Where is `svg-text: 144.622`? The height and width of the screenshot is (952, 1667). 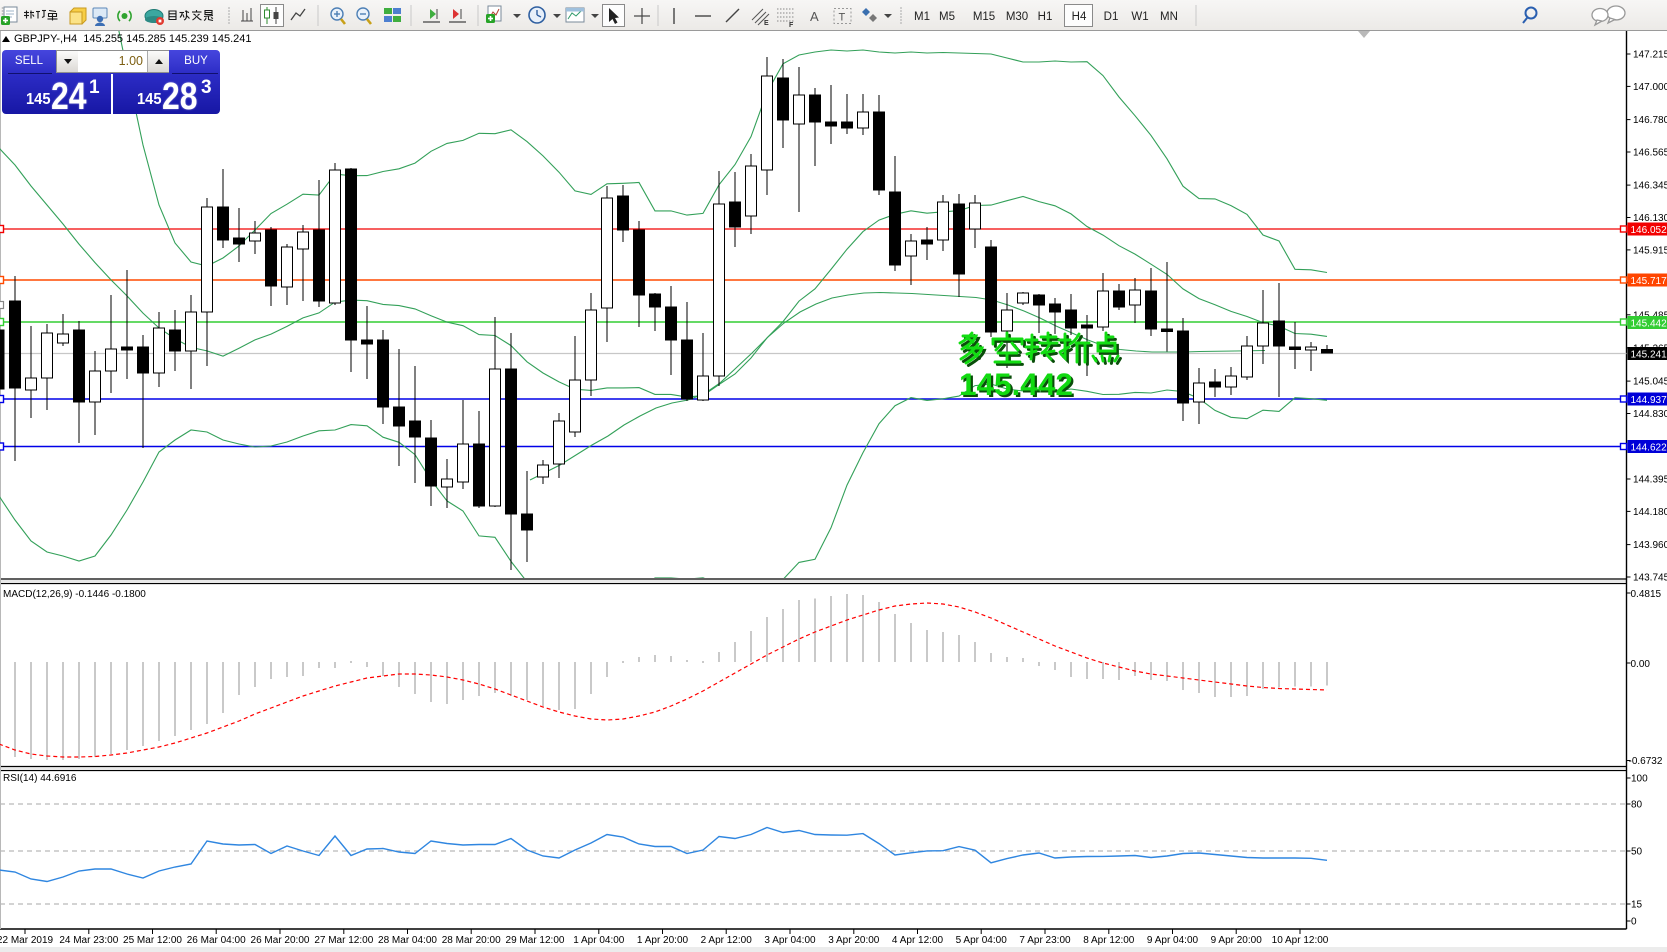
svg-text: 144.622 is located at coordinates (1649, 447).